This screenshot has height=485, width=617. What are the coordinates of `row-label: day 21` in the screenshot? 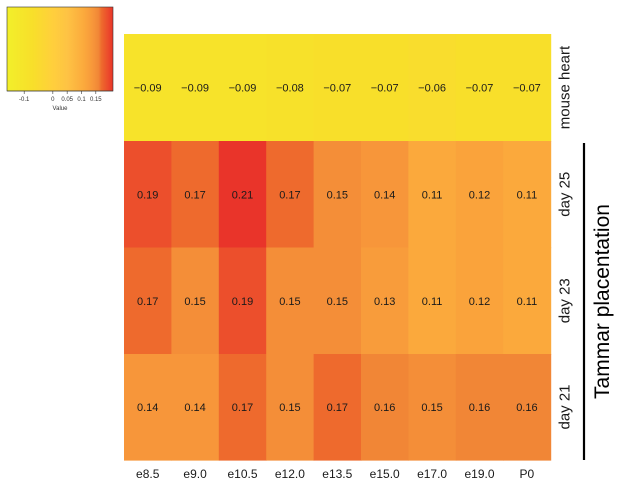 It's located at (565, 406).